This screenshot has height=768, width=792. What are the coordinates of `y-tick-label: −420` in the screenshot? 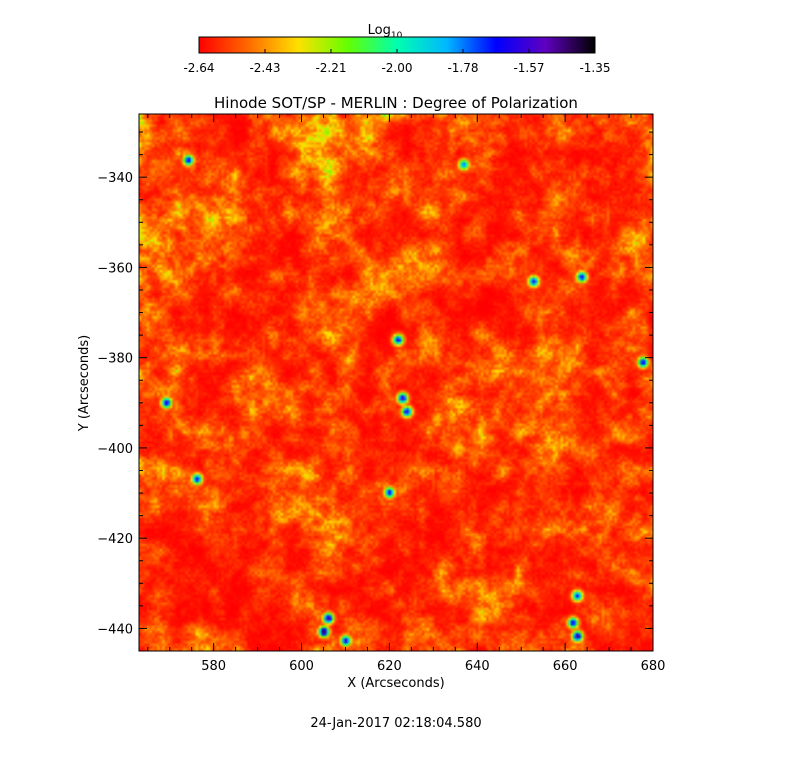 It's located at (115, 539).